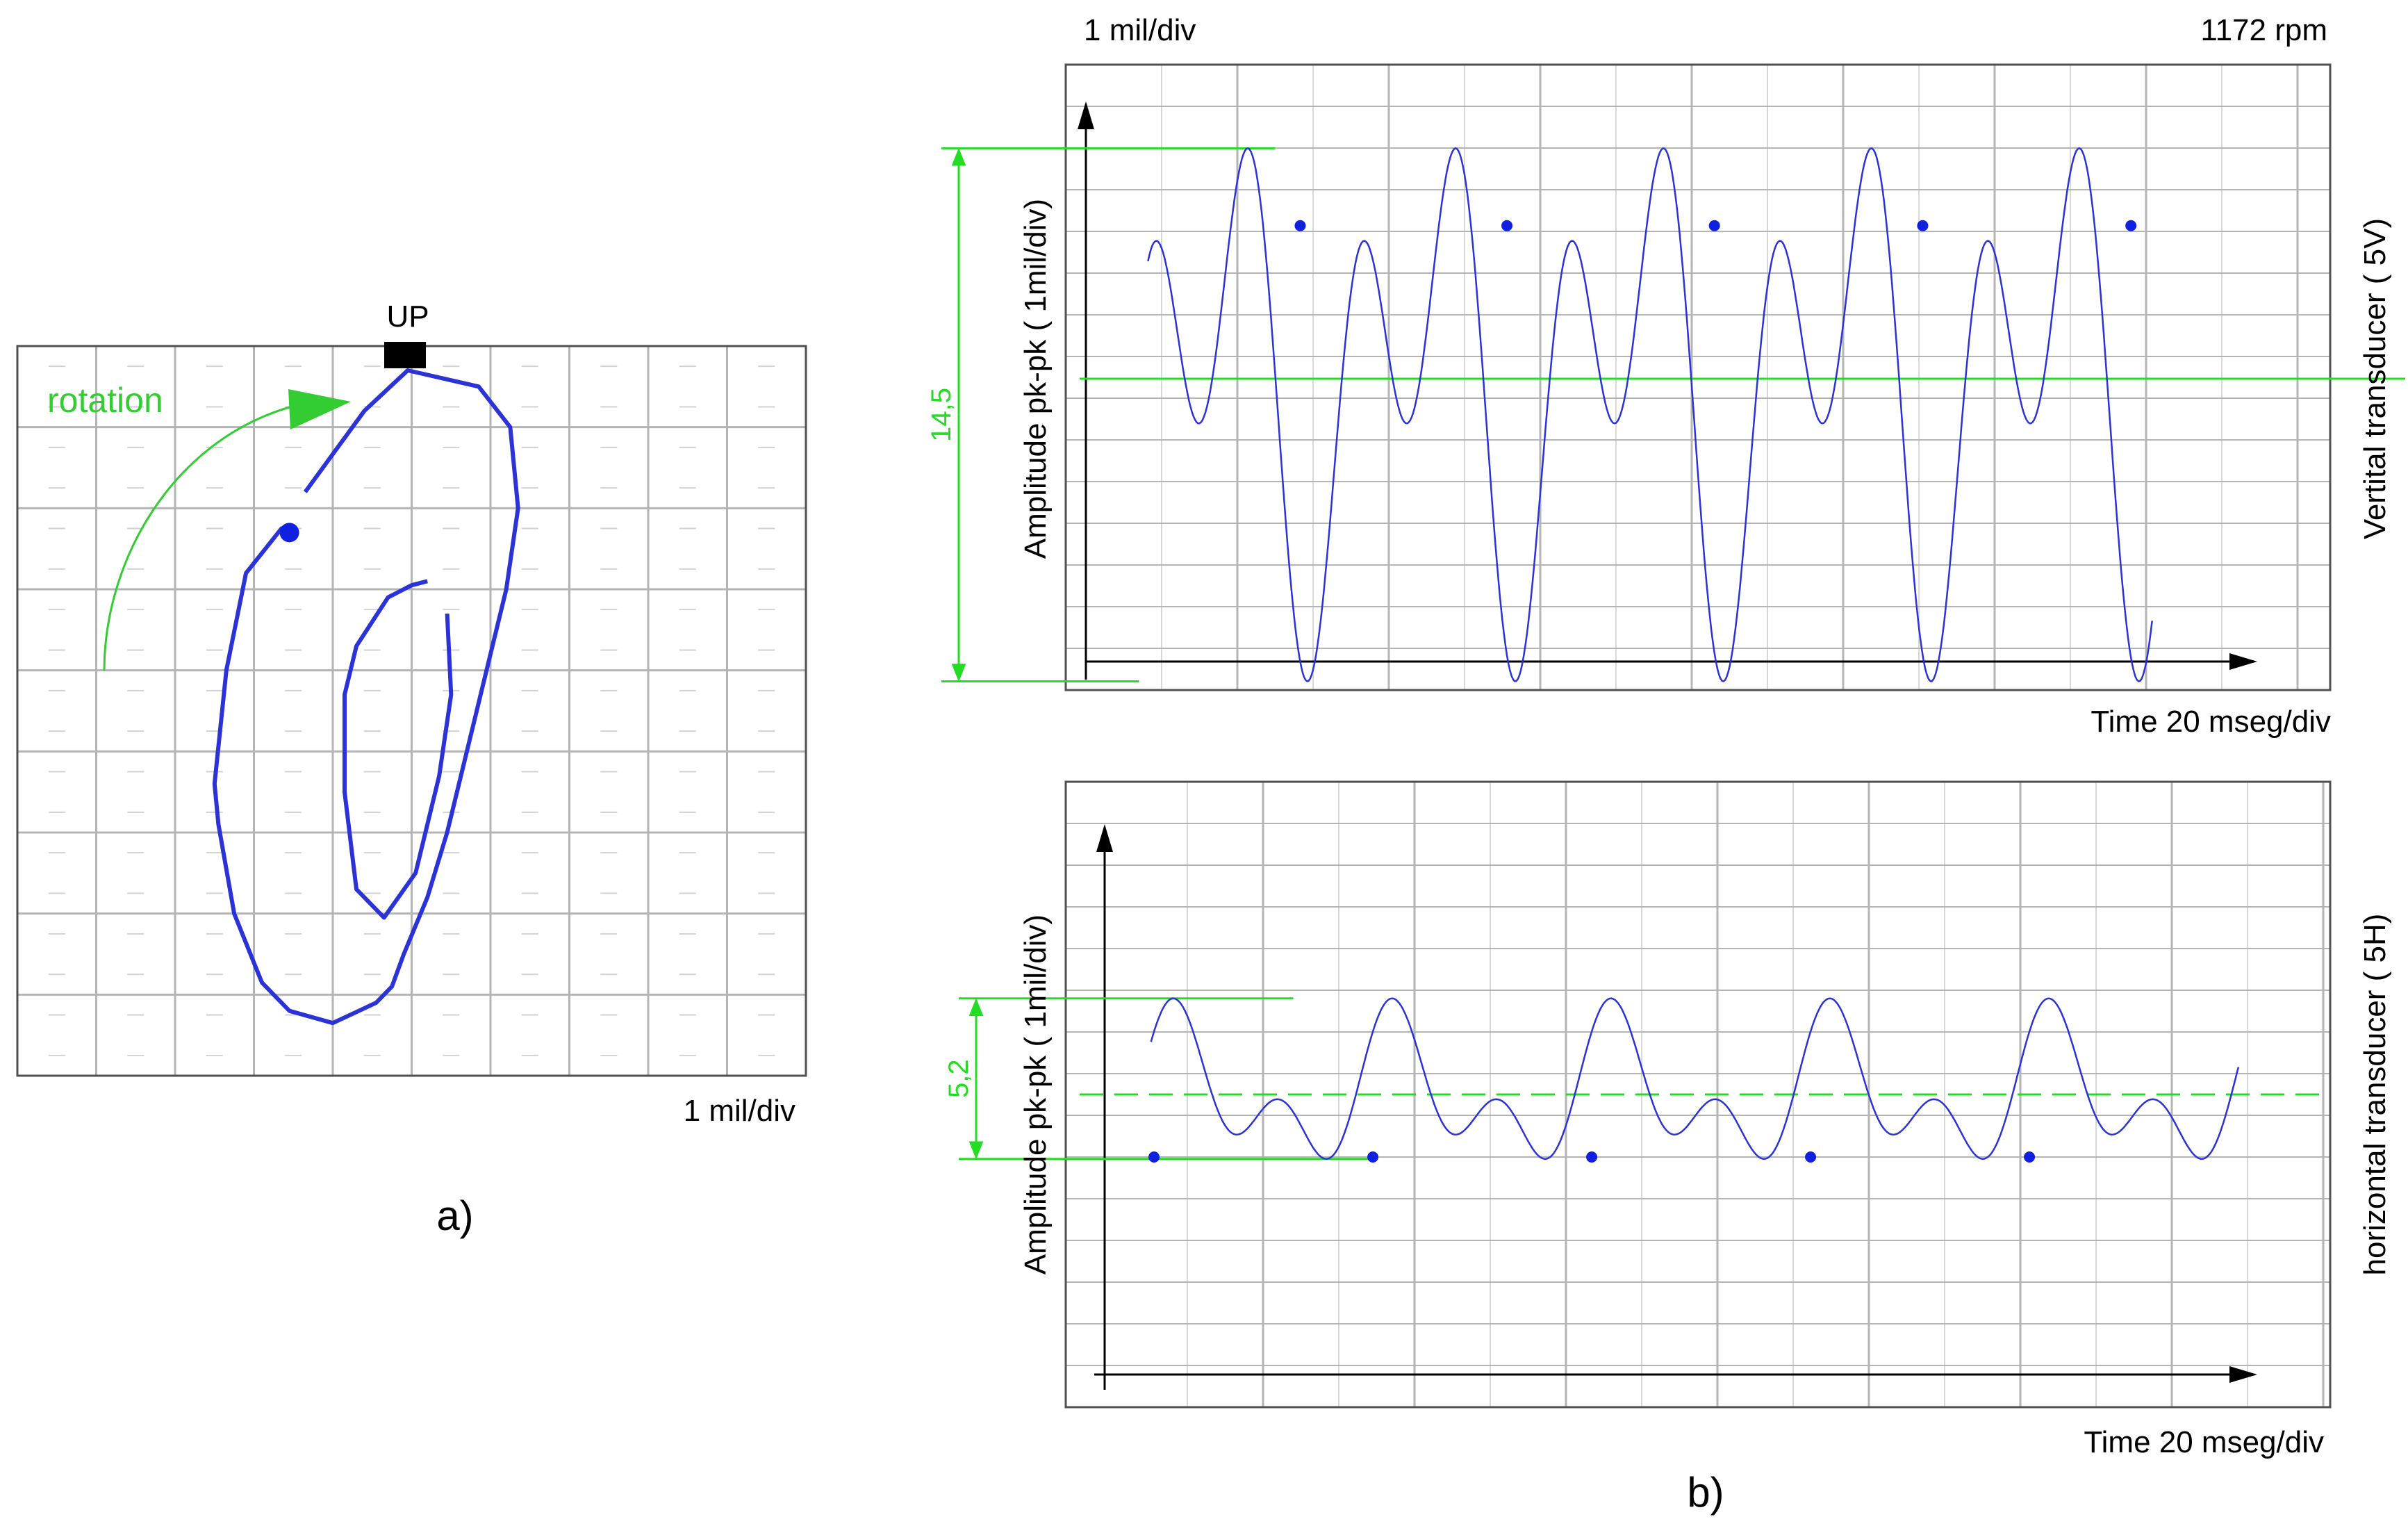 This screenshot has height=1526, width=2408. I want to click on vertical-keyphasor-markers, so click(1716, 225).